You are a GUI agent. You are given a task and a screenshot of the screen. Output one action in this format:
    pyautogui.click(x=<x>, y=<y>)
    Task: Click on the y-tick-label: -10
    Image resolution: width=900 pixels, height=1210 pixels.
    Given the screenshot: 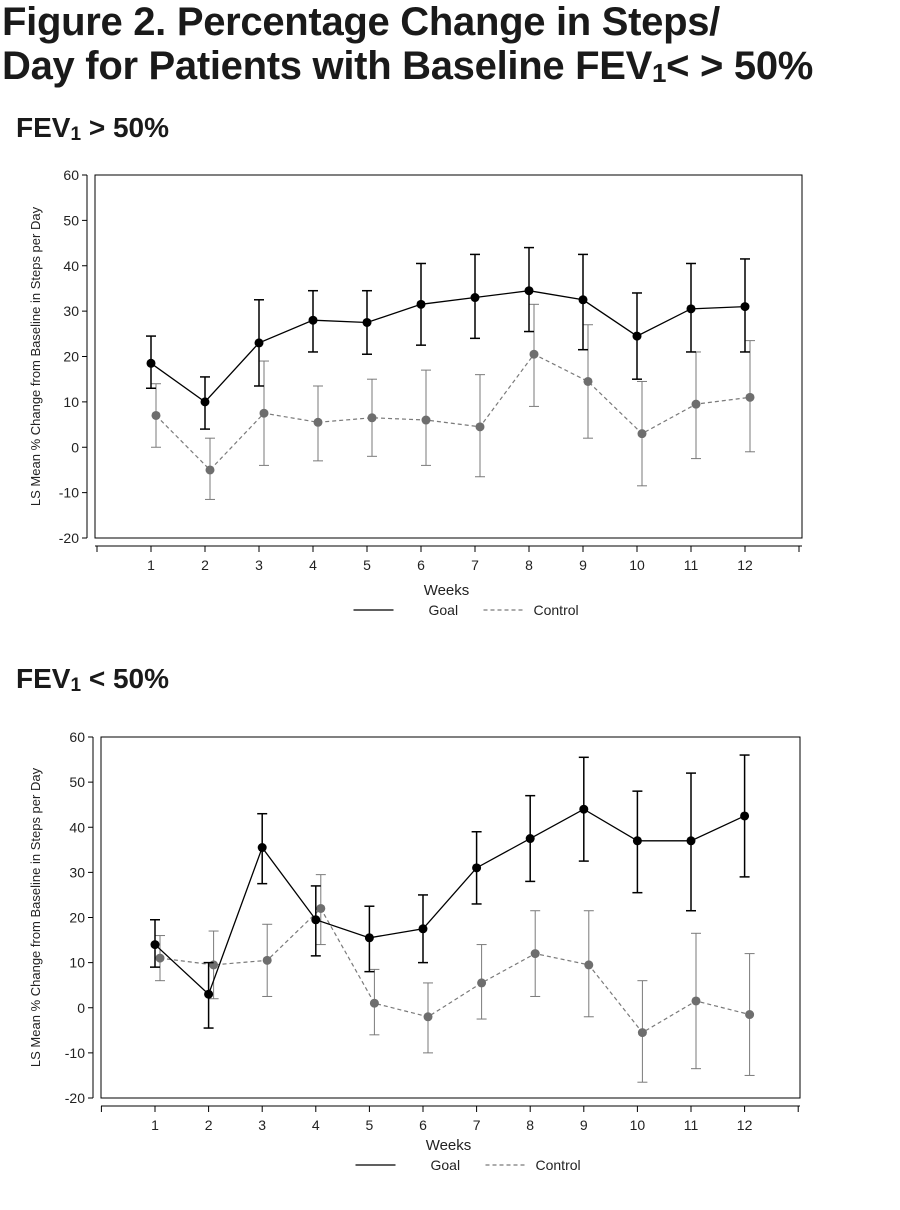 What is the action you would take?
    pyautogui.click(x=69, y=493)
    